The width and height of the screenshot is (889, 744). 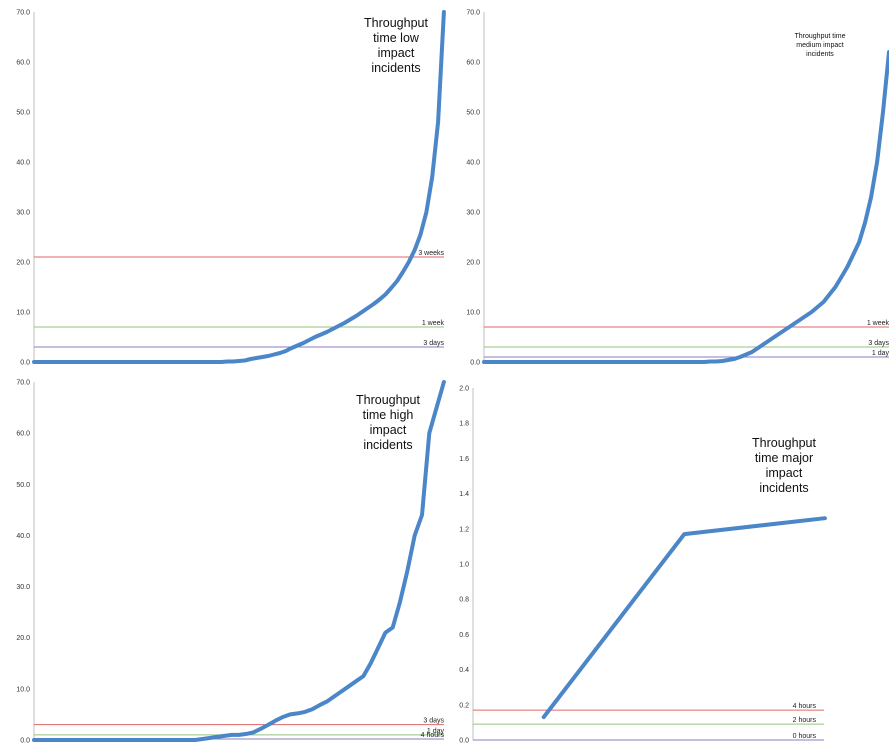 What do you see at coordinates (464, 529) in the screenshot?
I see `y-tick-label: 1.2` at bounding box center [464, 529].